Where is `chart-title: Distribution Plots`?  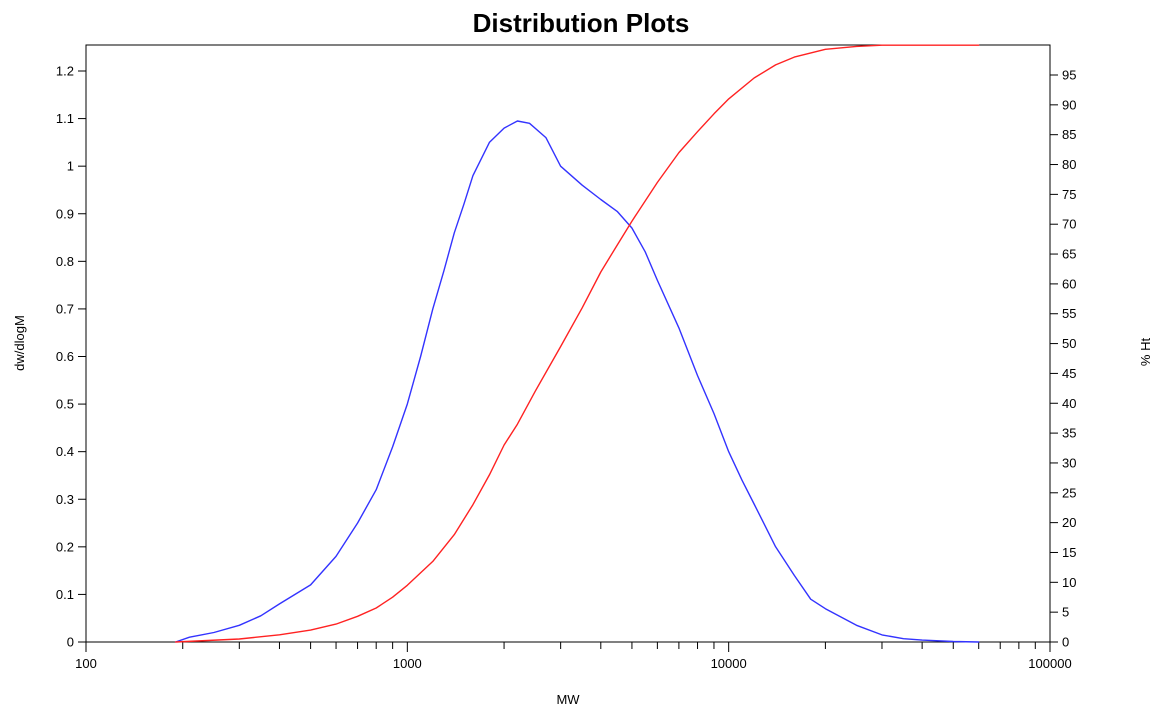 chart-title: Distribution Plots is located at coordinates (581, 23).